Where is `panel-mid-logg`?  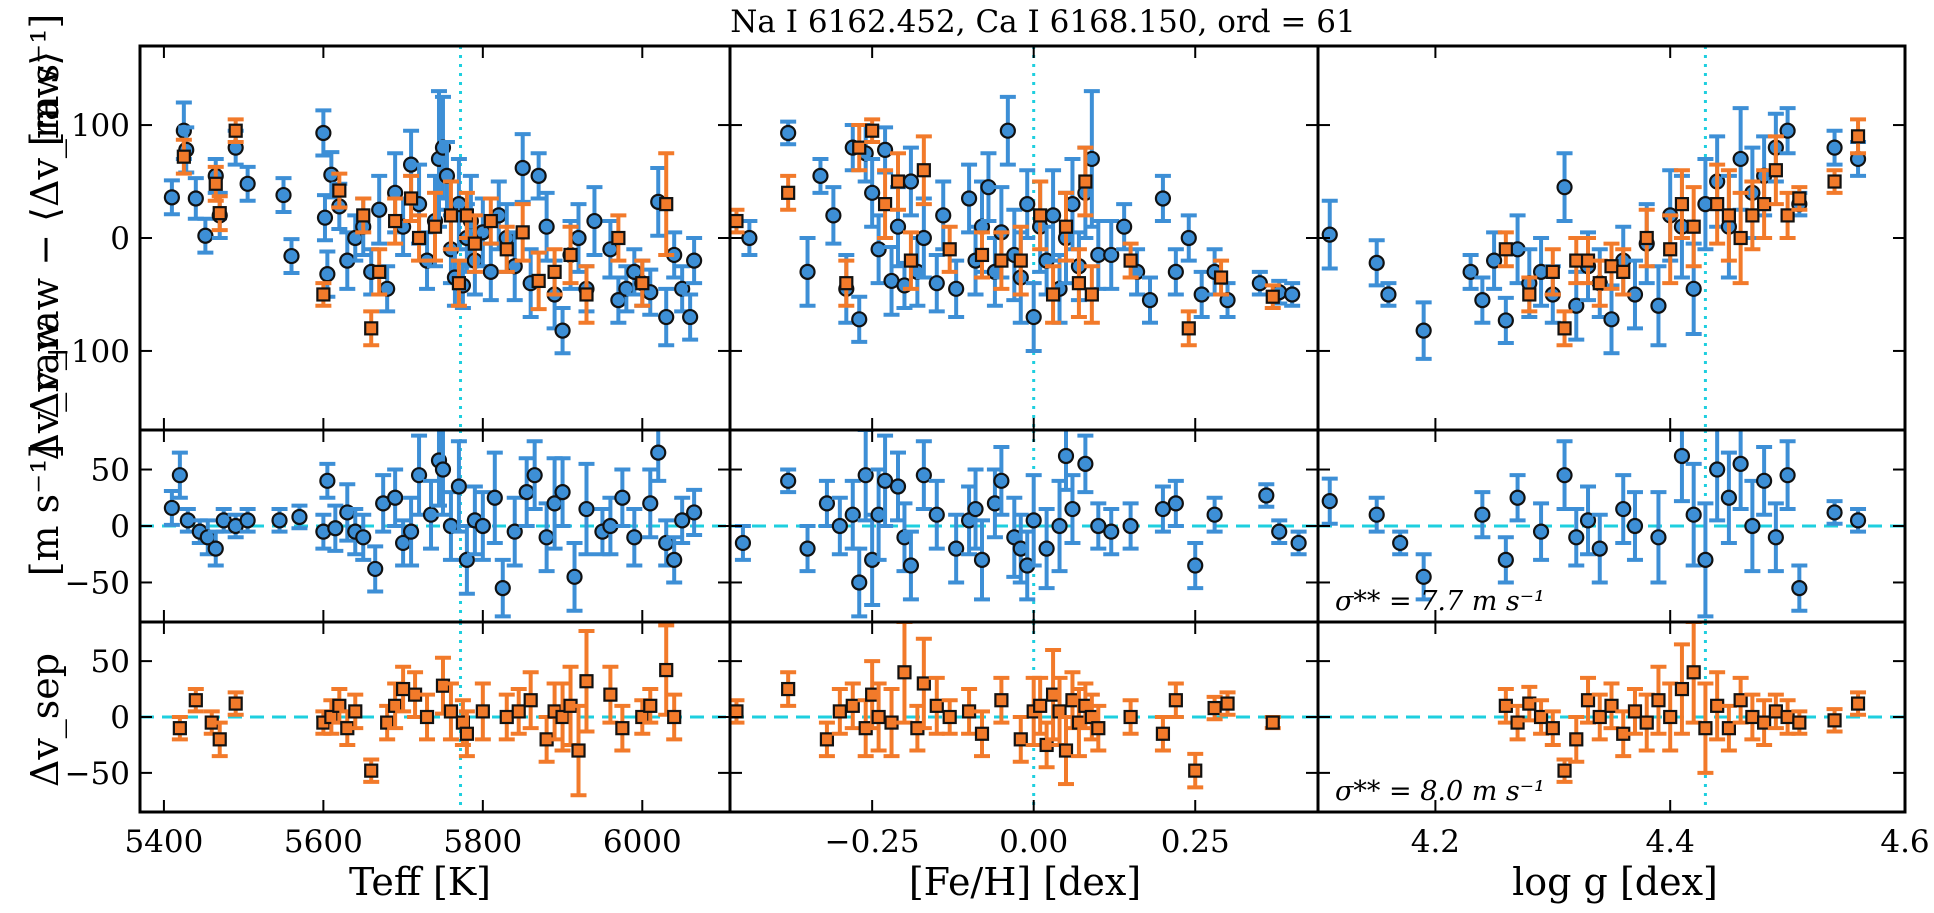
panel-mid-logg is located at coordinates (1611, 526).